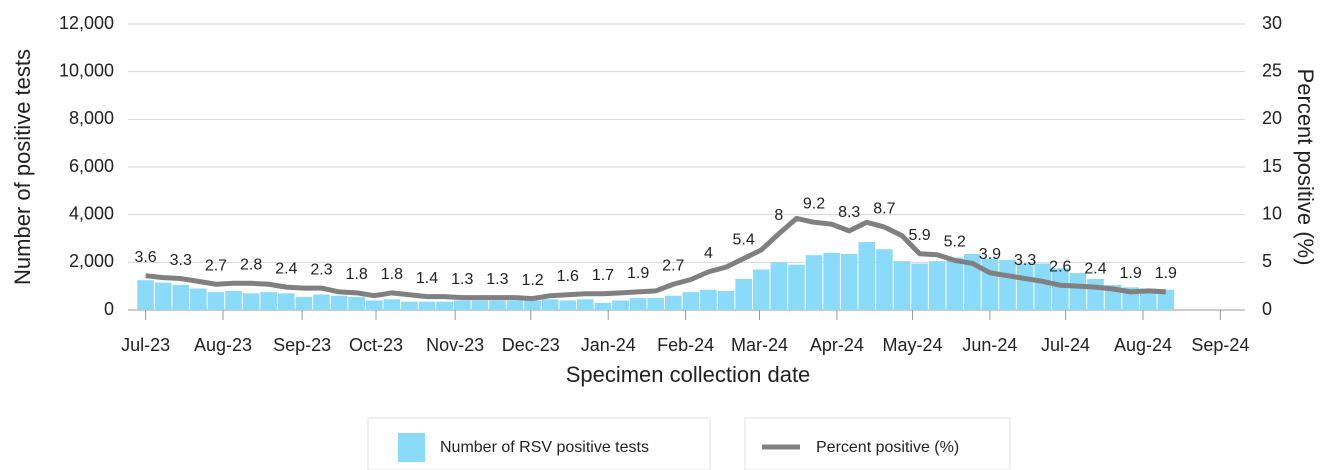  I want to click on x-tick-label: Aug-24, so click(1143, 345).